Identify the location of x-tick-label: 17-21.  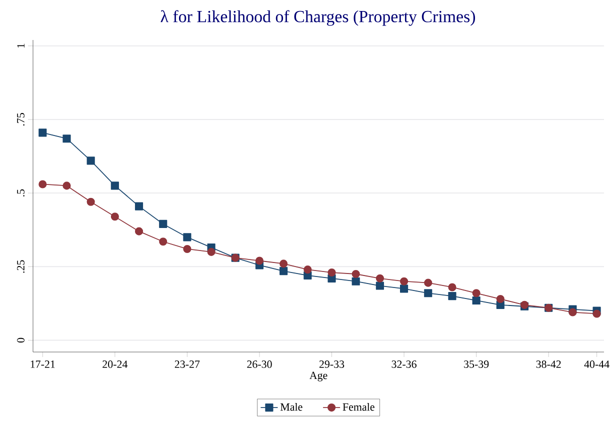
(42, 364).